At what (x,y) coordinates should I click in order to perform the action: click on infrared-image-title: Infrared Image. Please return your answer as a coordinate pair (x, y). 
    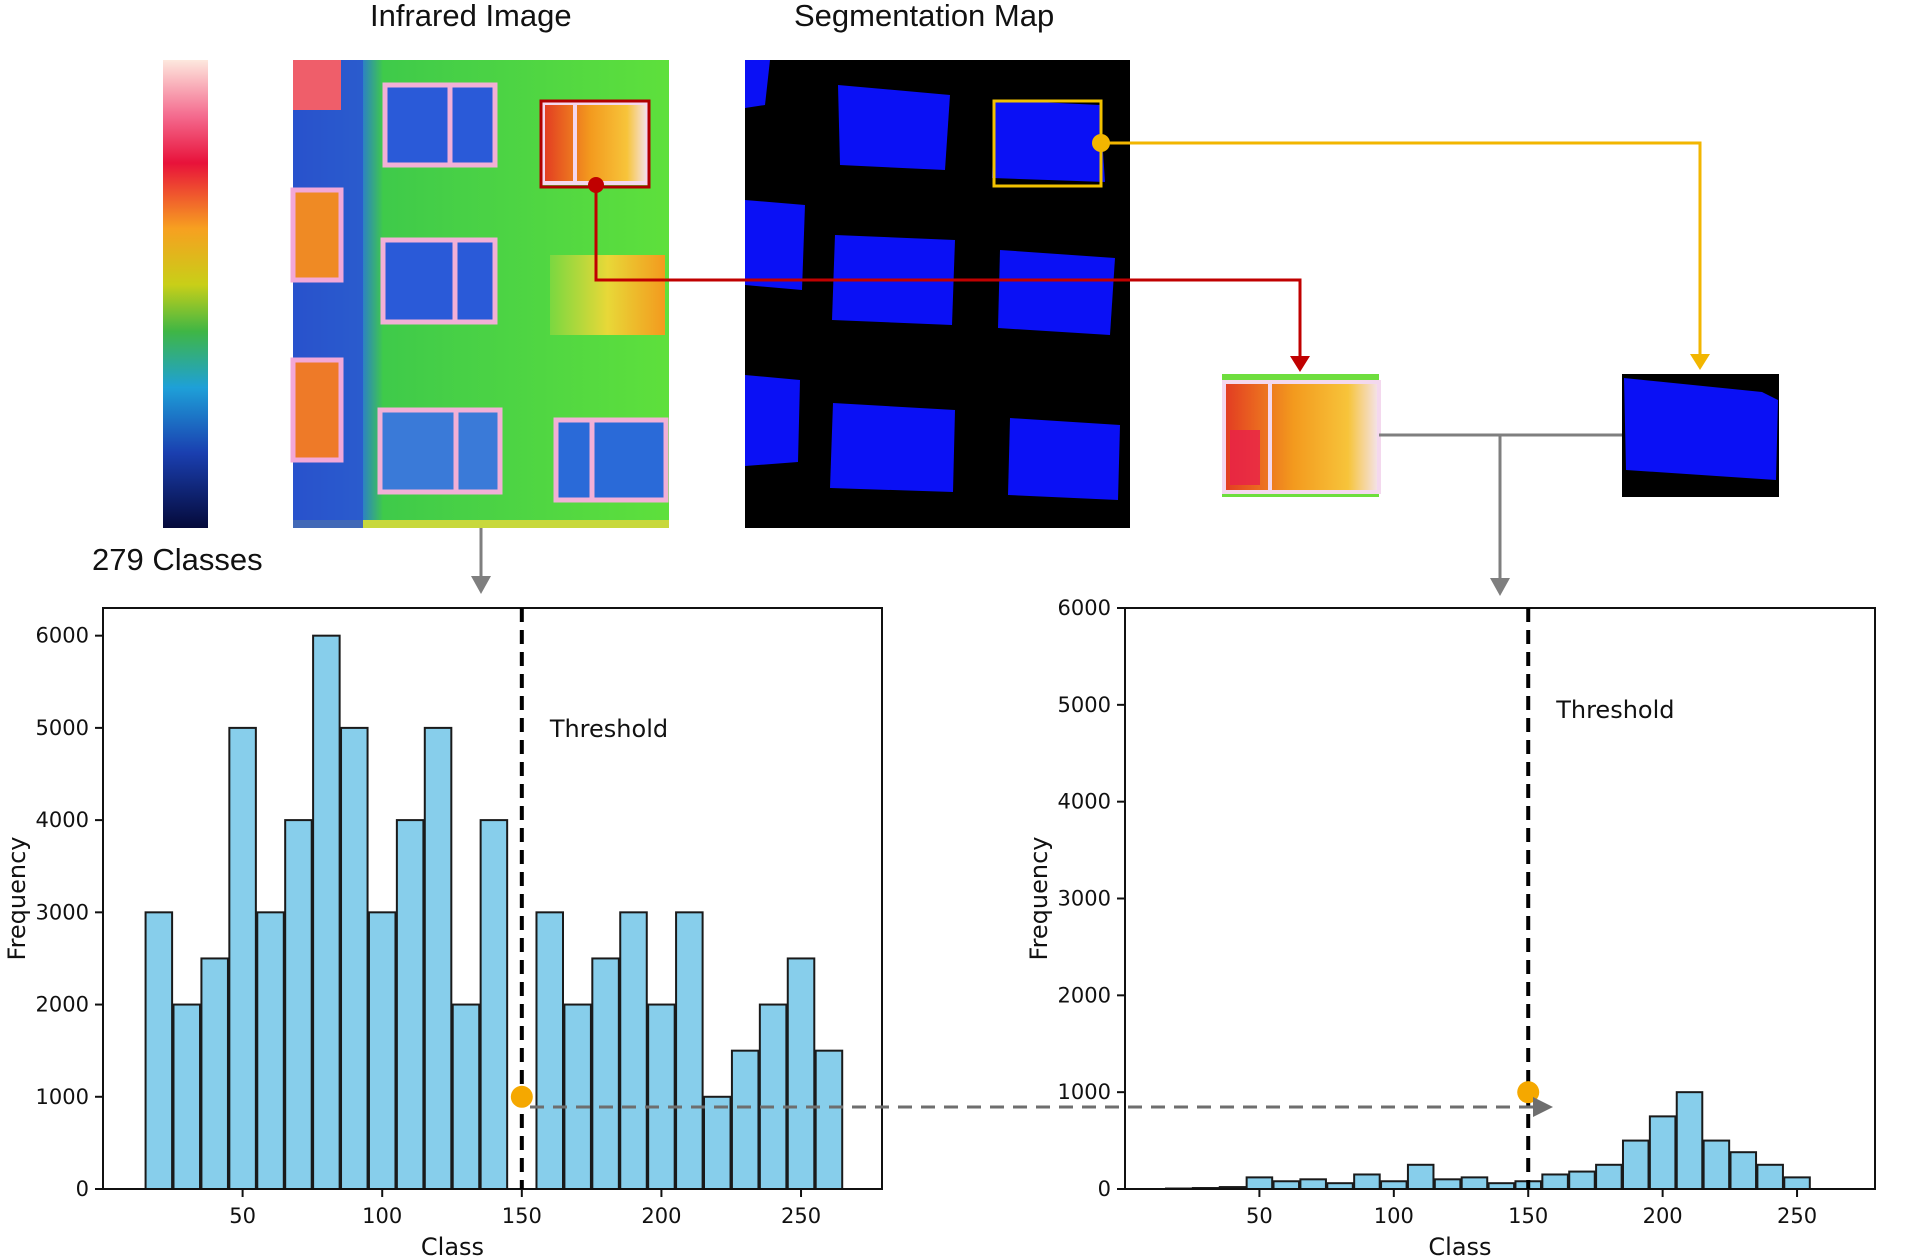
    Looking at the image, I should click on (471, 16).